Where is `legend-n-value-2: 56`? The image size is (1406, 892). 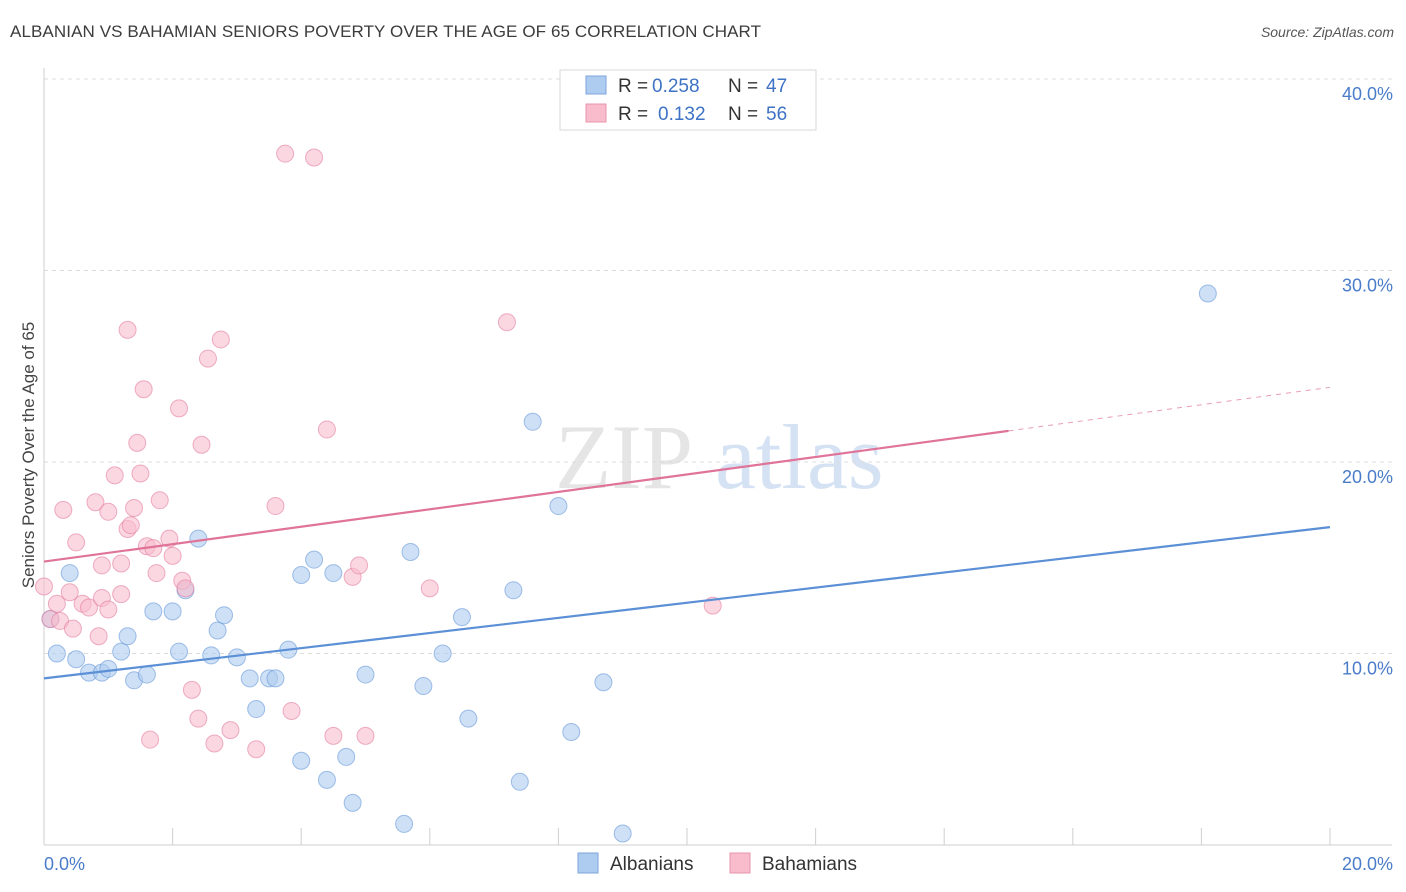 legend-n-value-2: 56 is located at coordinates (776, 114).